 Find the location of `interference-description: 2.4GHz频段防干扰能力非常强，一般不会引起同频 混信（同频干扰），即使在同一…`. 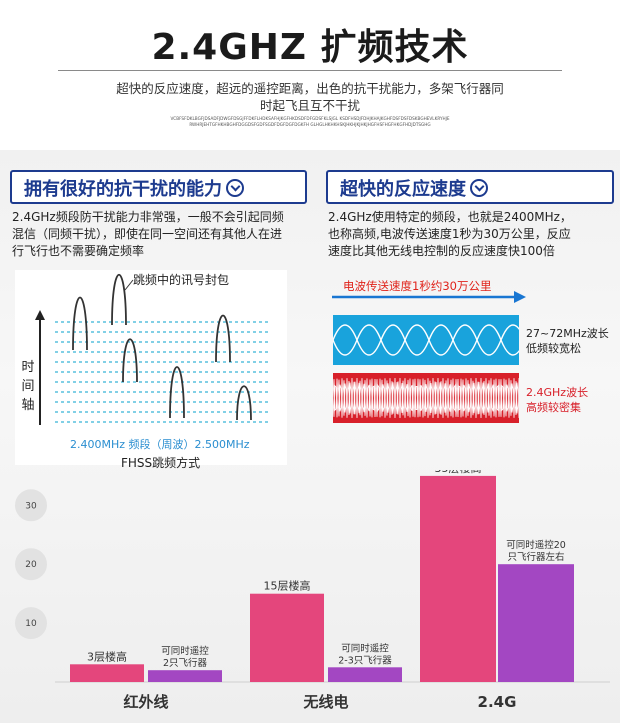

interference-description: 2.4GHz频段防干扰能力非常强，一般不会引起同频 混信（同频干扰），即使在同一… is located at coordinates (162, 234).